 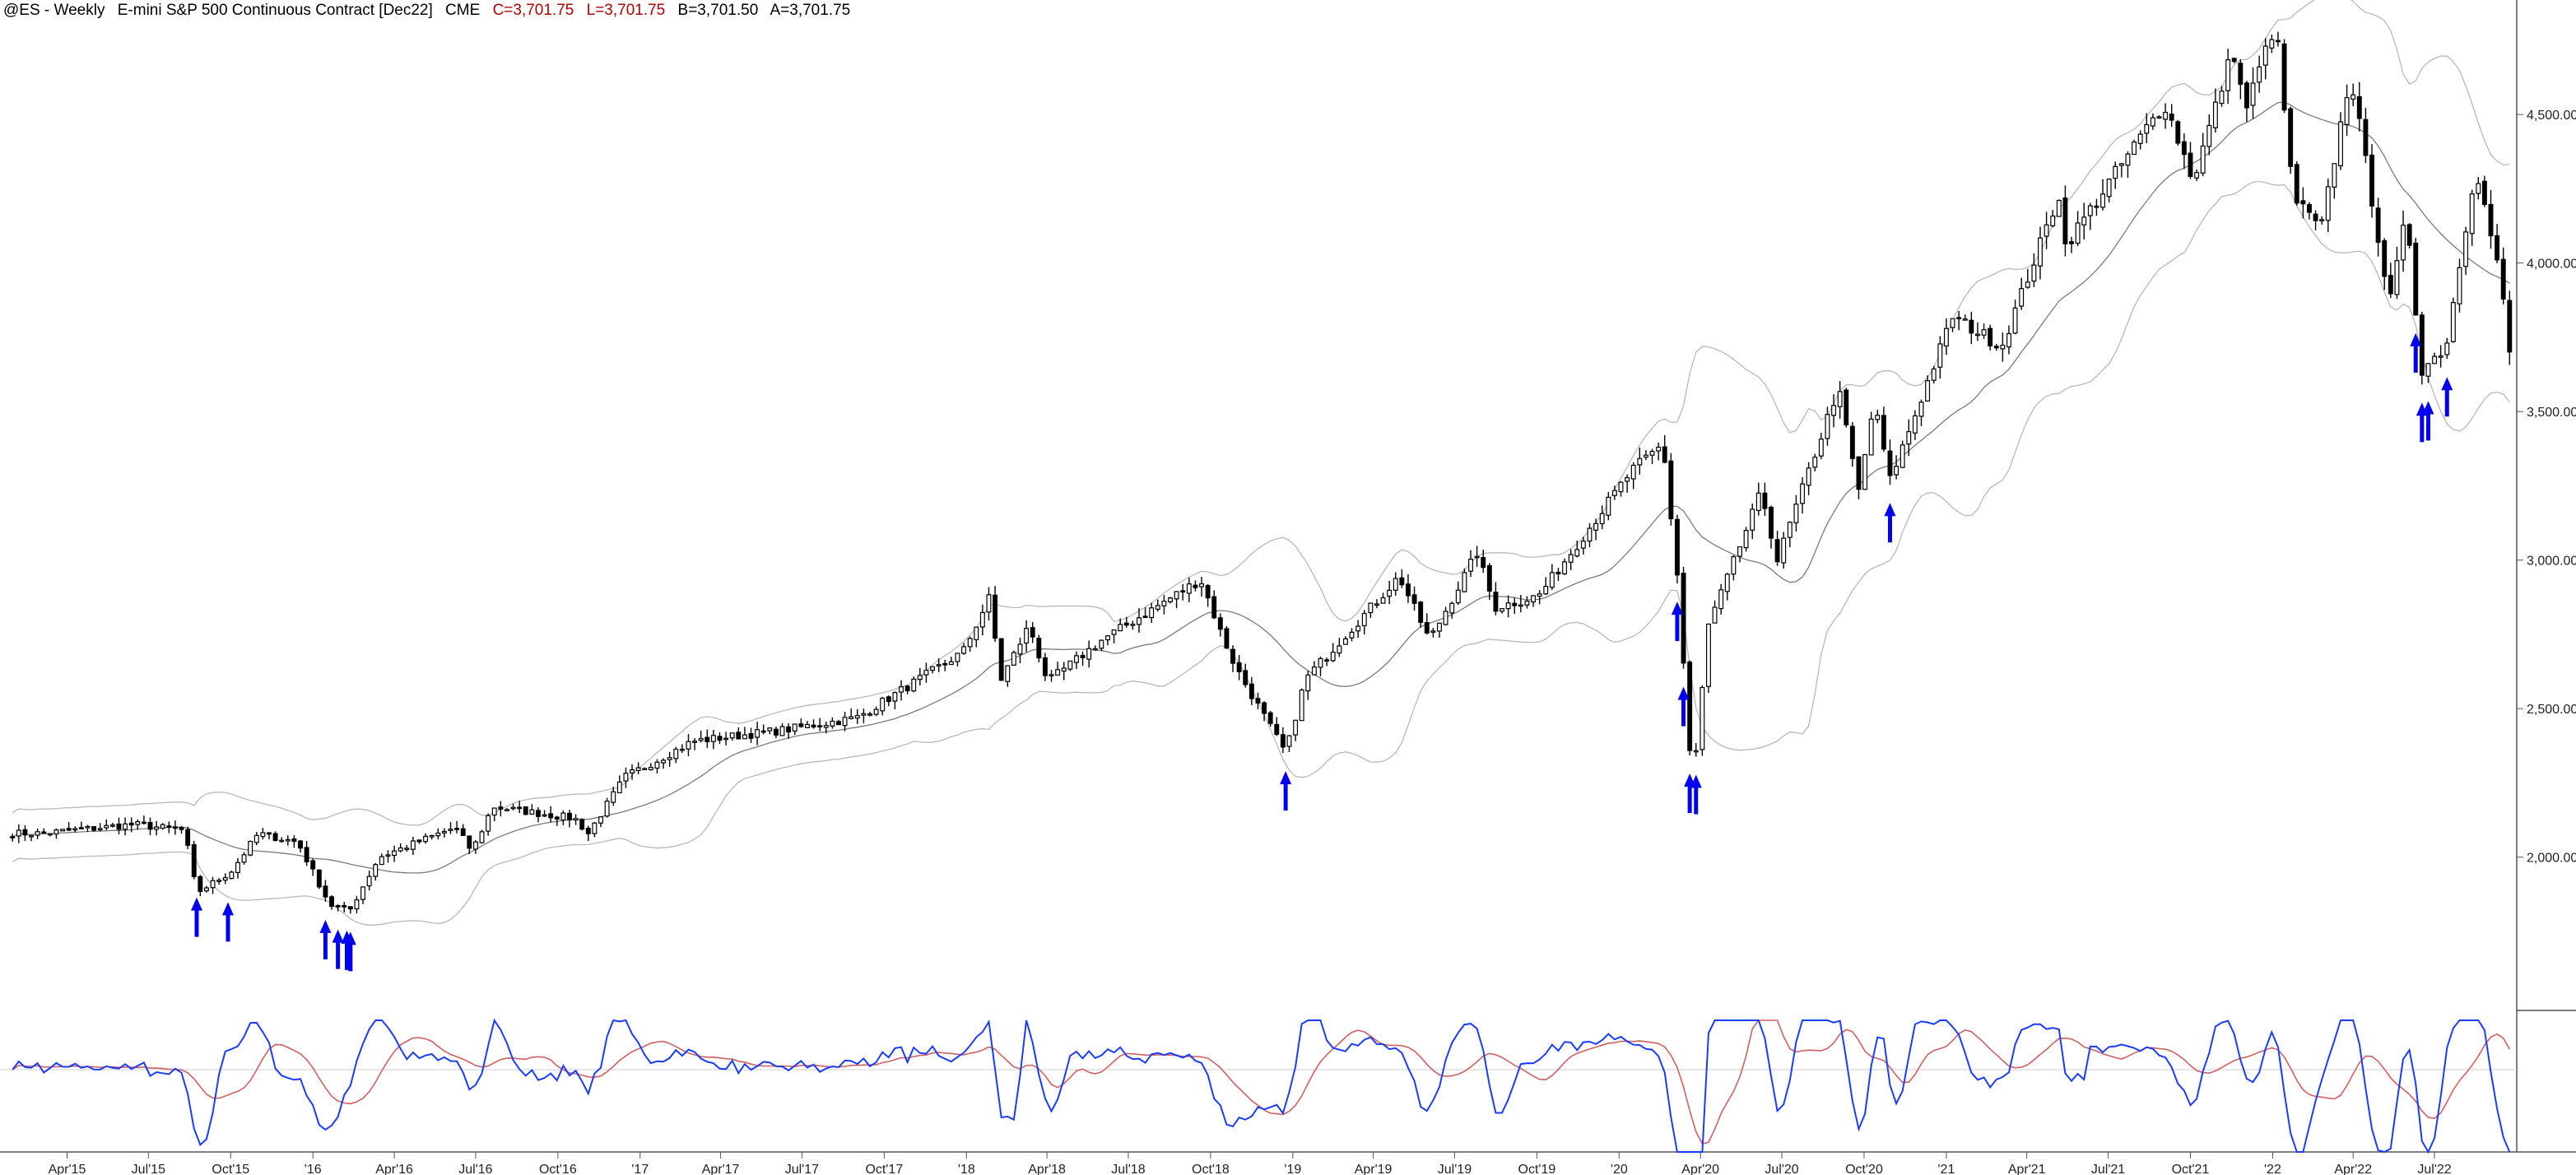 I want to click on bid-price: B=3,701.50, so click(x=718, y=10).